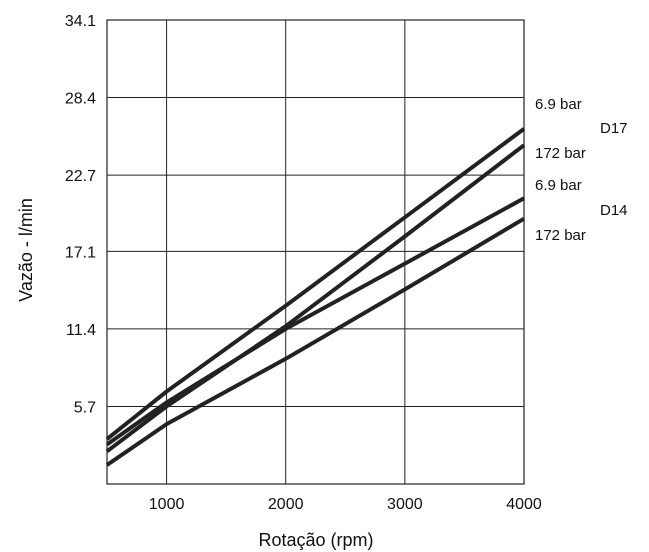  I want to click on y-tick-label: 34.1, so click(80, 21).